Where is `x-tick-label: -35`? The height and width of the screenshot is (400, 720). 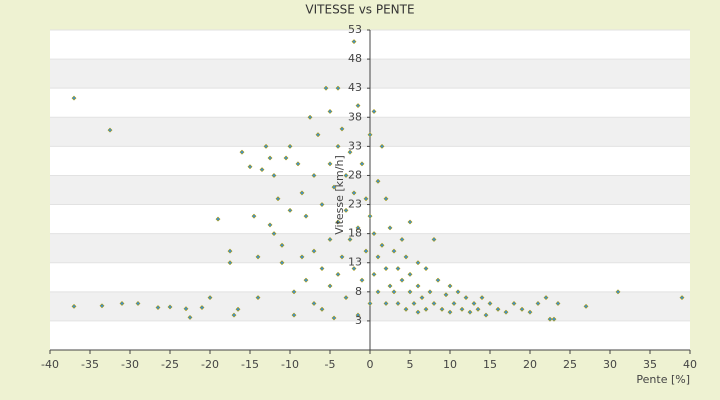 x-tick-label: -35 is located at coordinates (90, 364).